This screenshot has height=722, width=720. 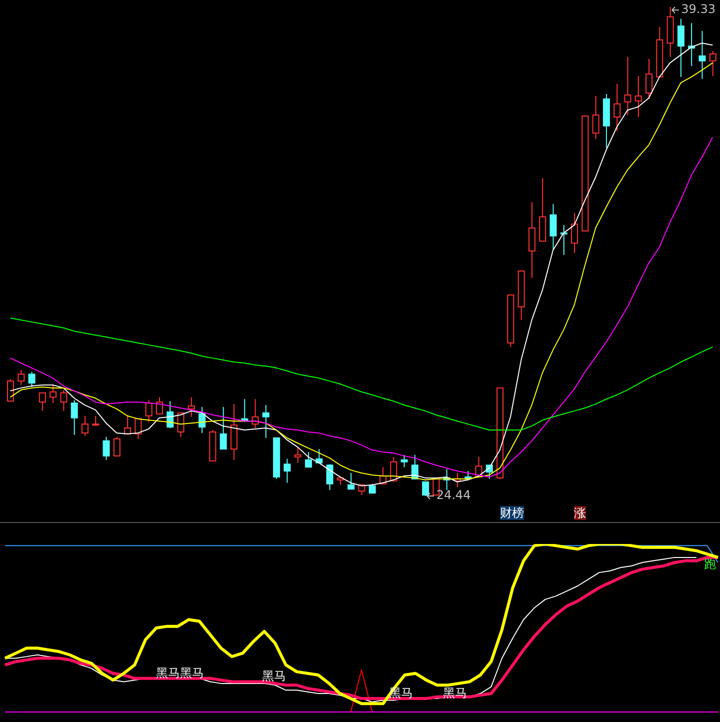 I want to click on annotation: 黑马黑马, so click(x=180, y=673).